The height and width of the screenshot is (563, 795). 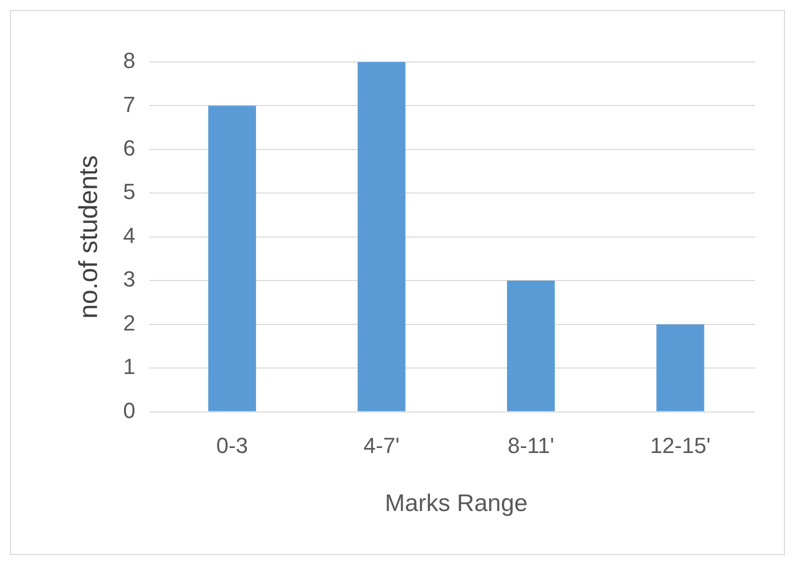 I want to click on y-axis-title: no.of students, so click(x=87, y=237).